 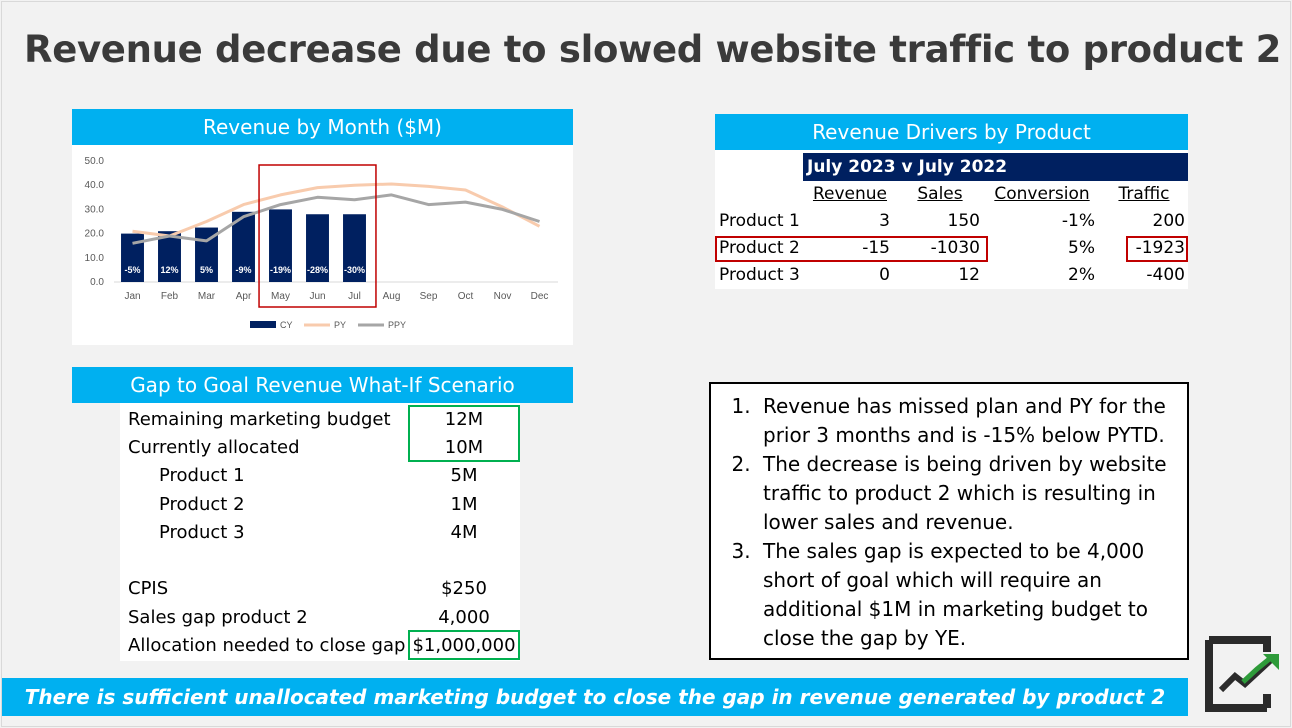 What do you see at coordinates (1081, 248) in the screenshot?
I see `conversion-cell: 5%` at bounding box center [1081, 248].